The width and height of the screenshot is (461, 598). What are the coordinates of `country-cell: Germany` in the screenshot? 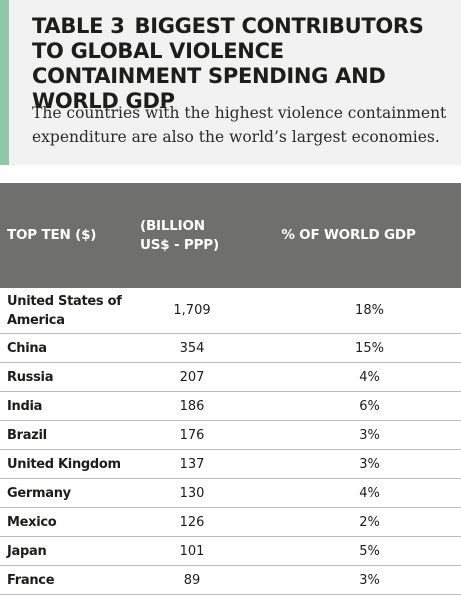 It's located at (65, 493).